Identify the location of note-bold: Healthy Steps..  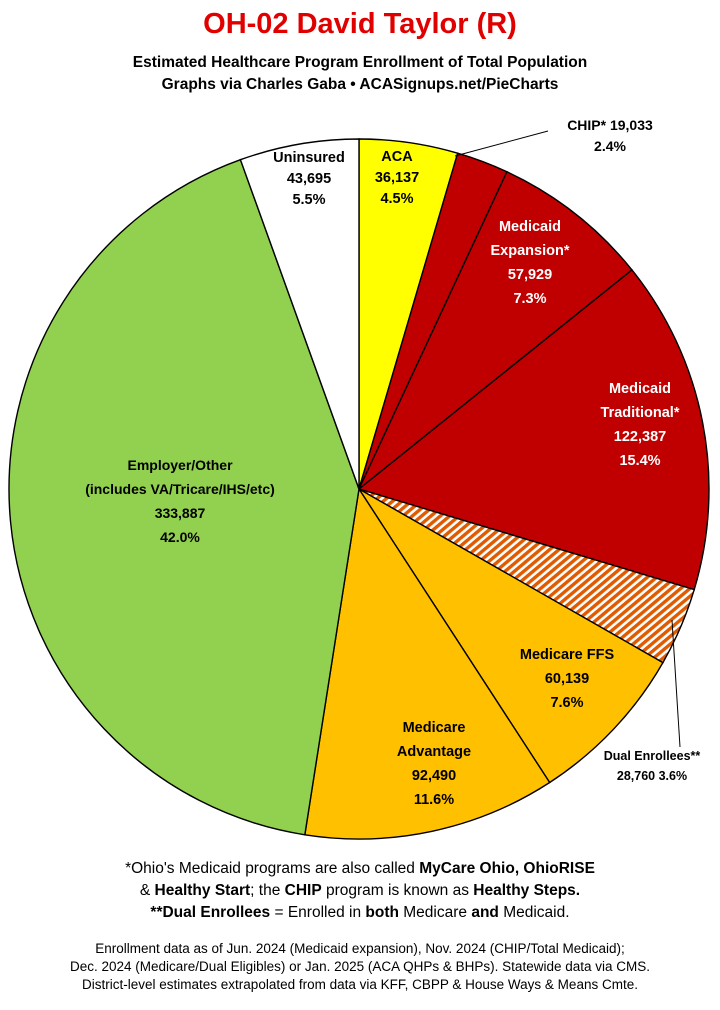
(527, 890).